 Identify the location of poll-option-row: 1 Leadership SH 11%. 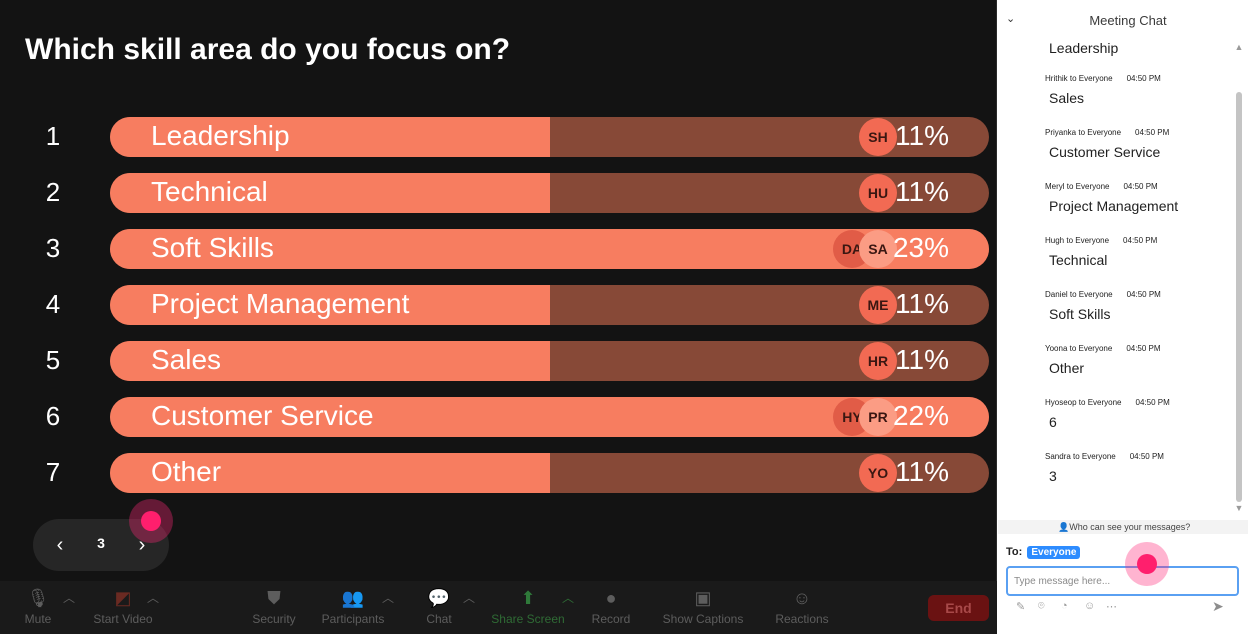
(498, 137).